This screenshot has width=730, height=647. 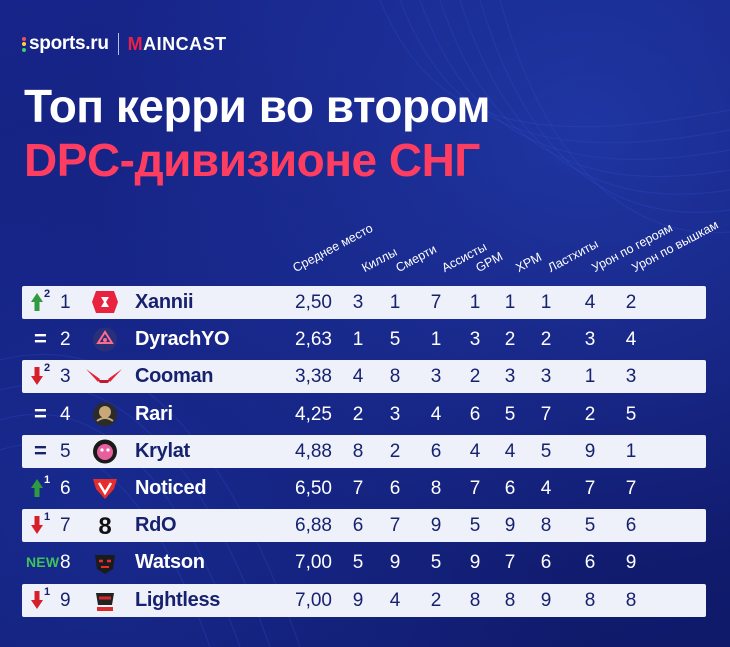 What do you see at coordinates (118, 44) in the screenshot?
I see `logo-divider` at bounding box center [118, 44].